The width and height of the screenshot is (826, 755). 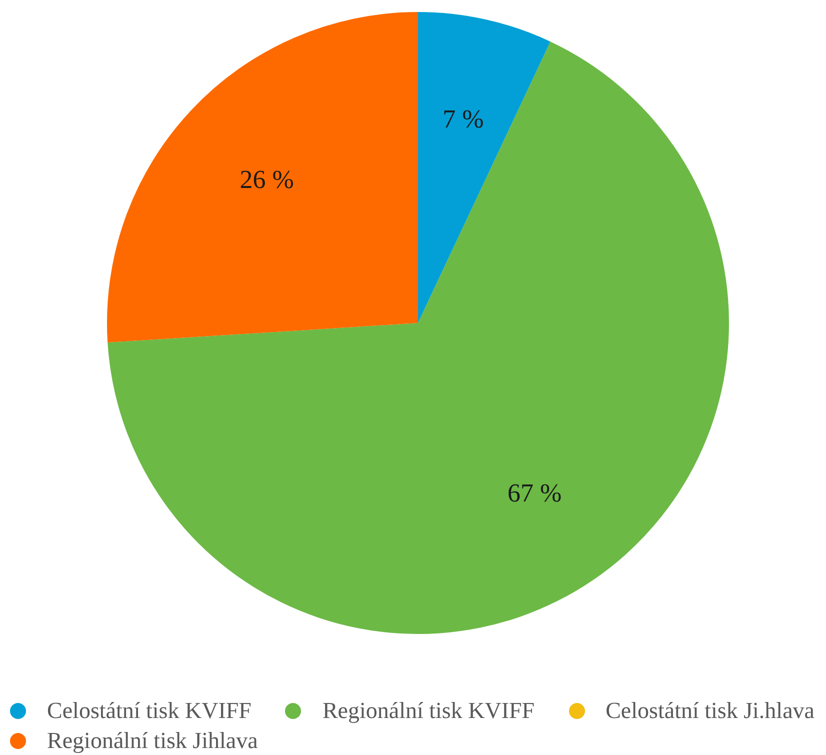 I want to click on data-label: 7 %, so click(x=463, y=119).